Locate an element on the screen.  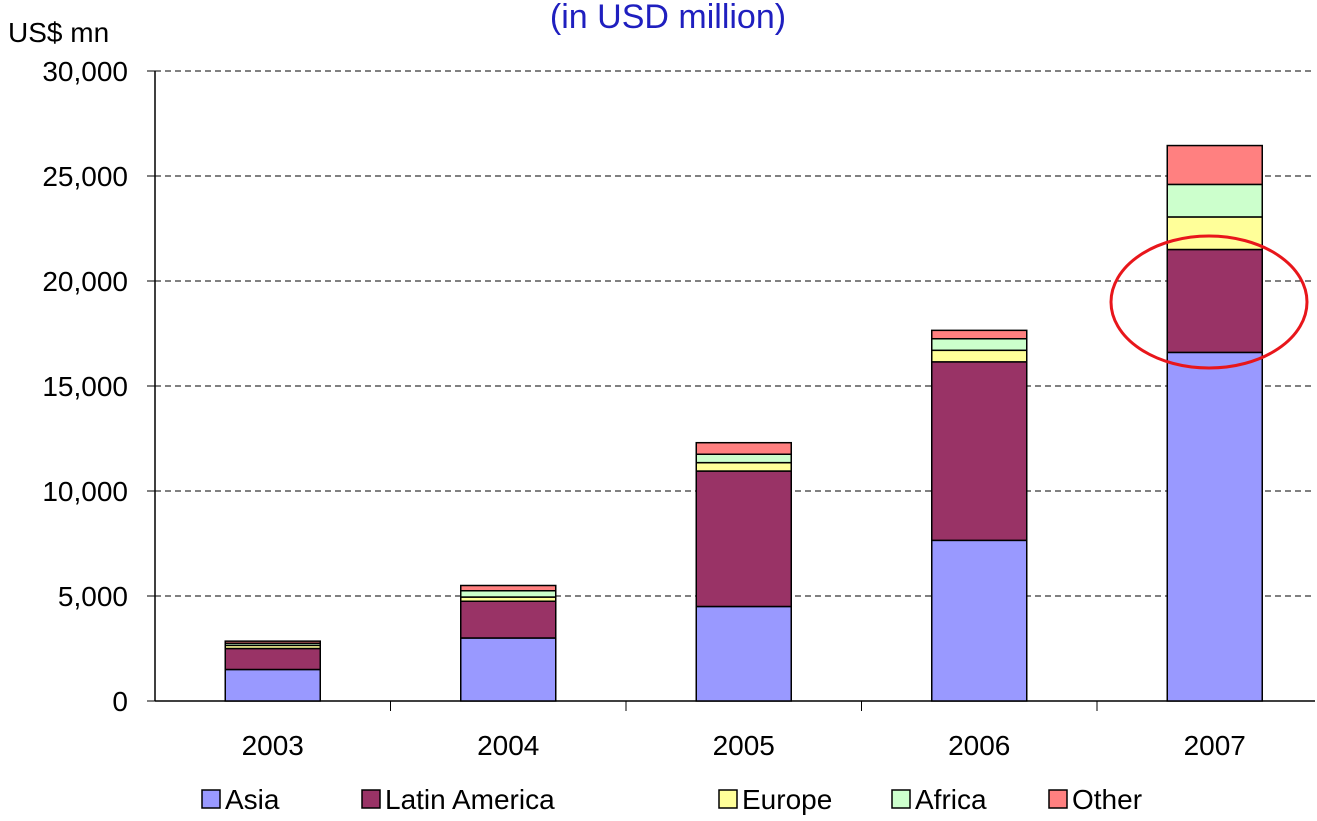
y-tick-label: 10,000 is located at coordinates (85, 491).